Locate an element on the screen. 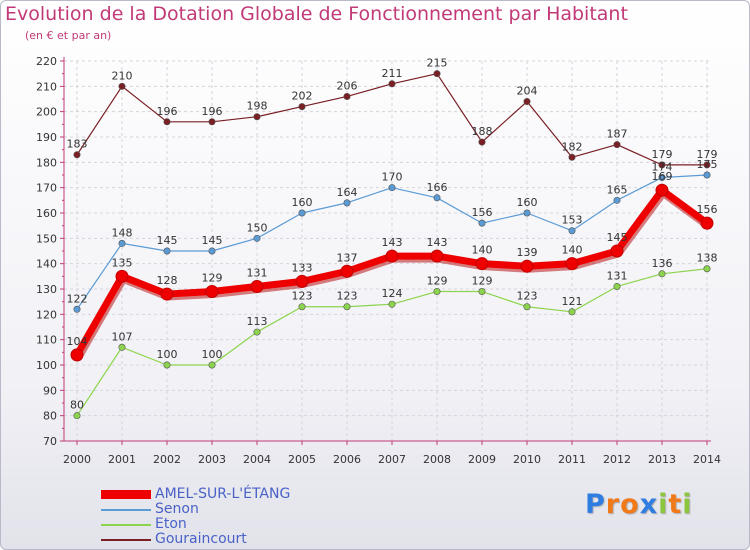 This screenshot has width=750, height=550. x-tick-label: 2013 is located at coordinates (662, 459).